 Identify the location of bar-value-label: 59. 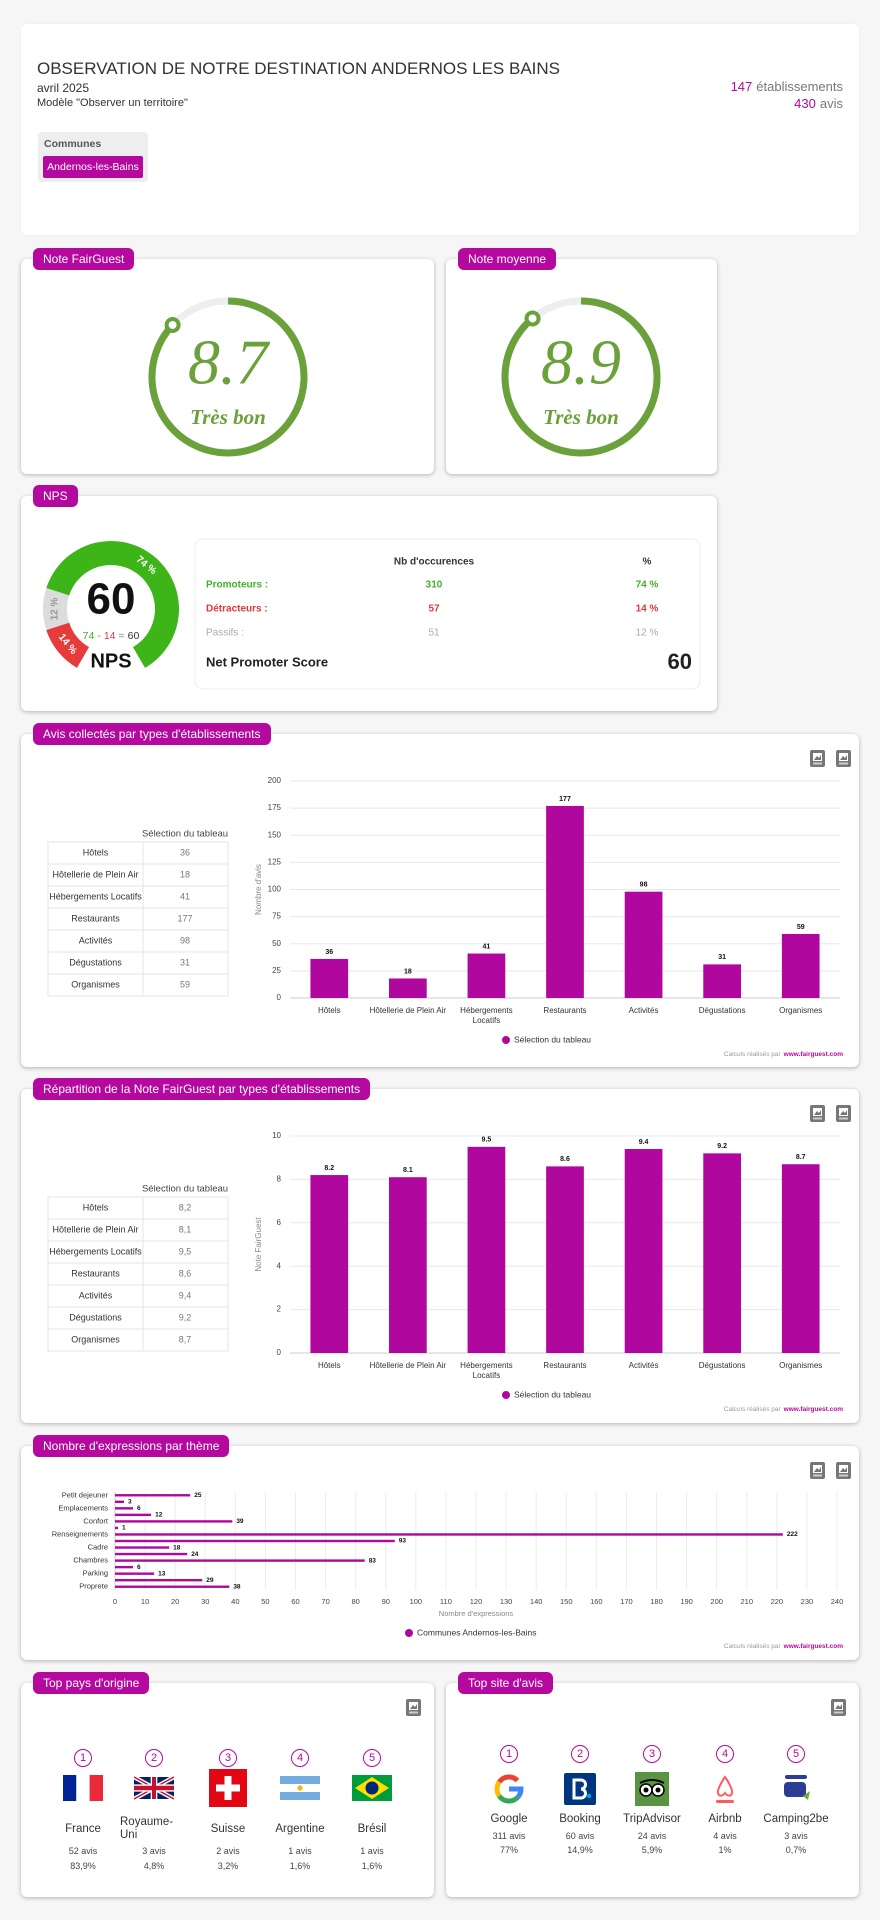
(801, 927).